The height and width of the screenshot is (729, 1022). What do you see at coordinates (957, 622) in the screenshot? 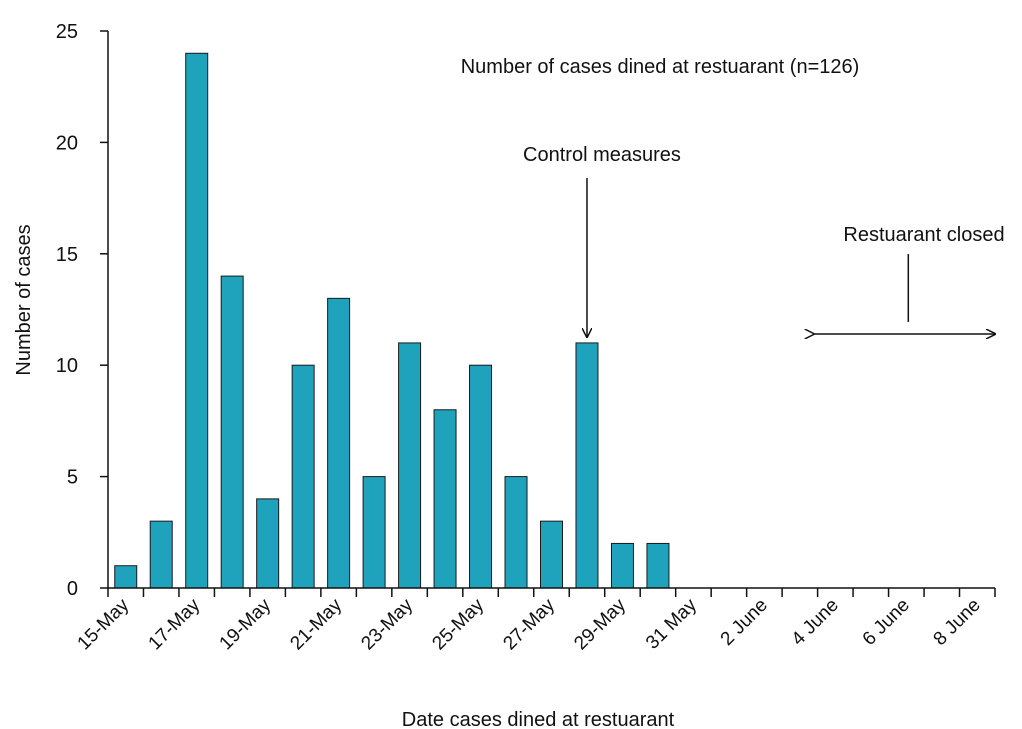
I see `x-tick-label: 8 June` at bounding box center [957, 622].